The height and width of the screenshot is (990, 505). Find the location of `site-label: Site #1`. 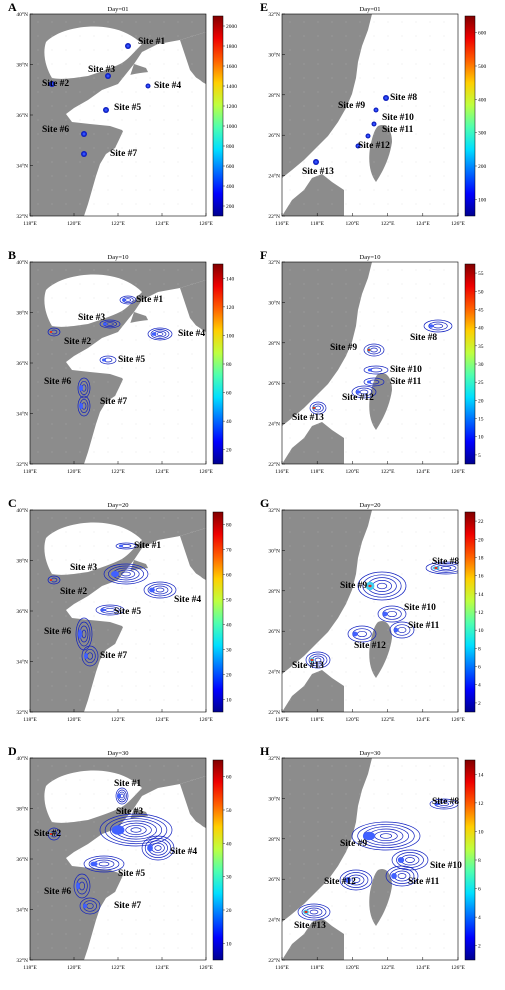

site-label: Site #1 is located at coordinates (151, 42).